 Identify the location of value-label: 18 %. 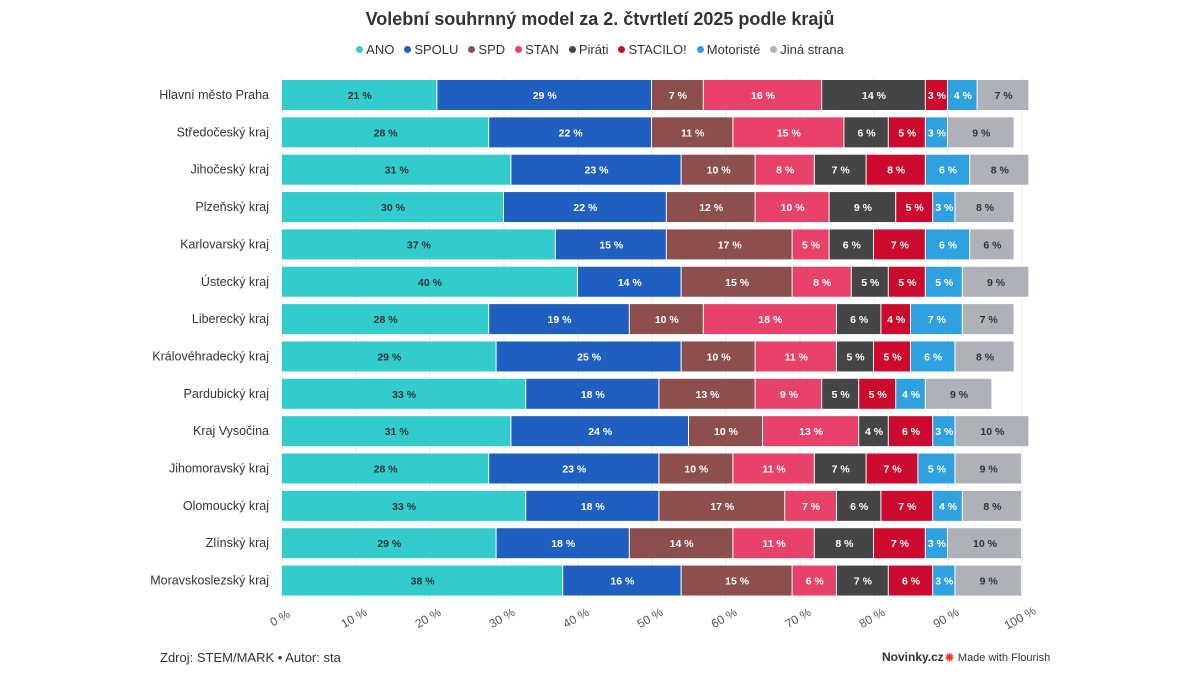
(563, 544).